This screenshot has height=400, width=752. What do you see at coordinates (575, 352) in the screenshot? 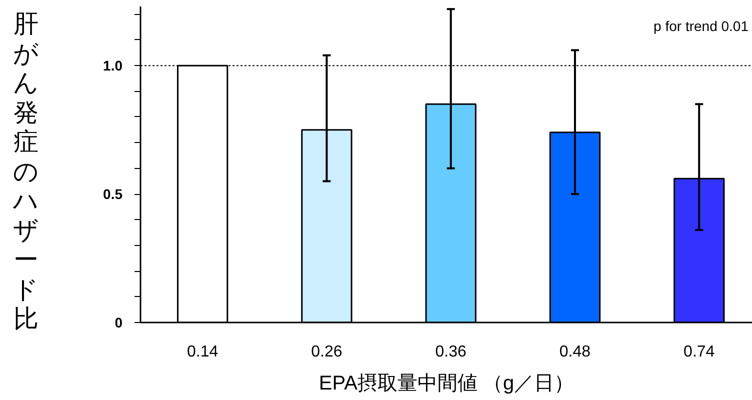
I see `x-tick-label: 0.48` at bounding box center [575, 352].